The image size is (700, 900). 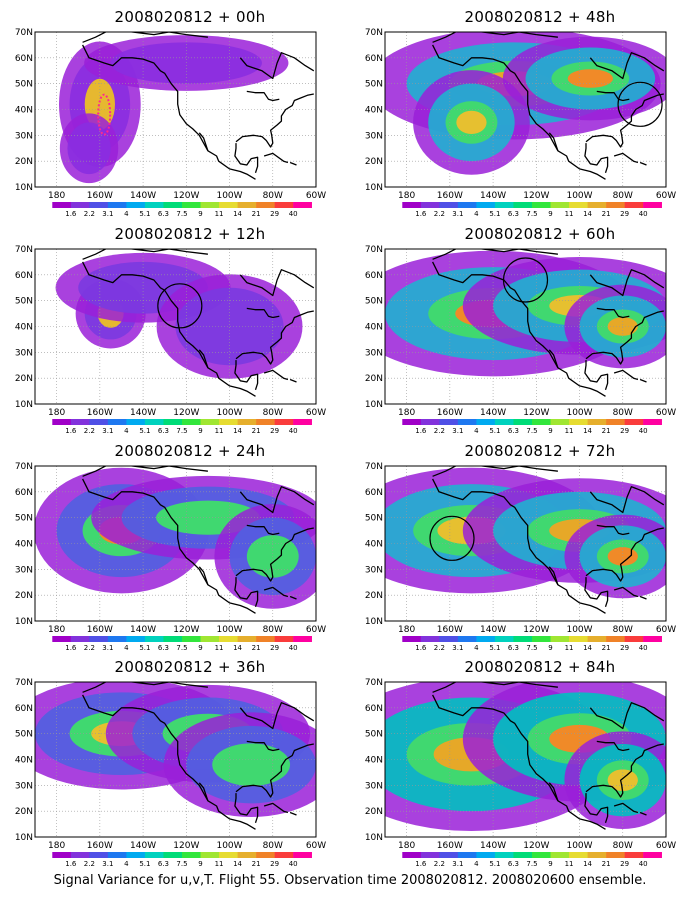 I want to click on lon-tick-label: 120W, so click(x=186, y=413).